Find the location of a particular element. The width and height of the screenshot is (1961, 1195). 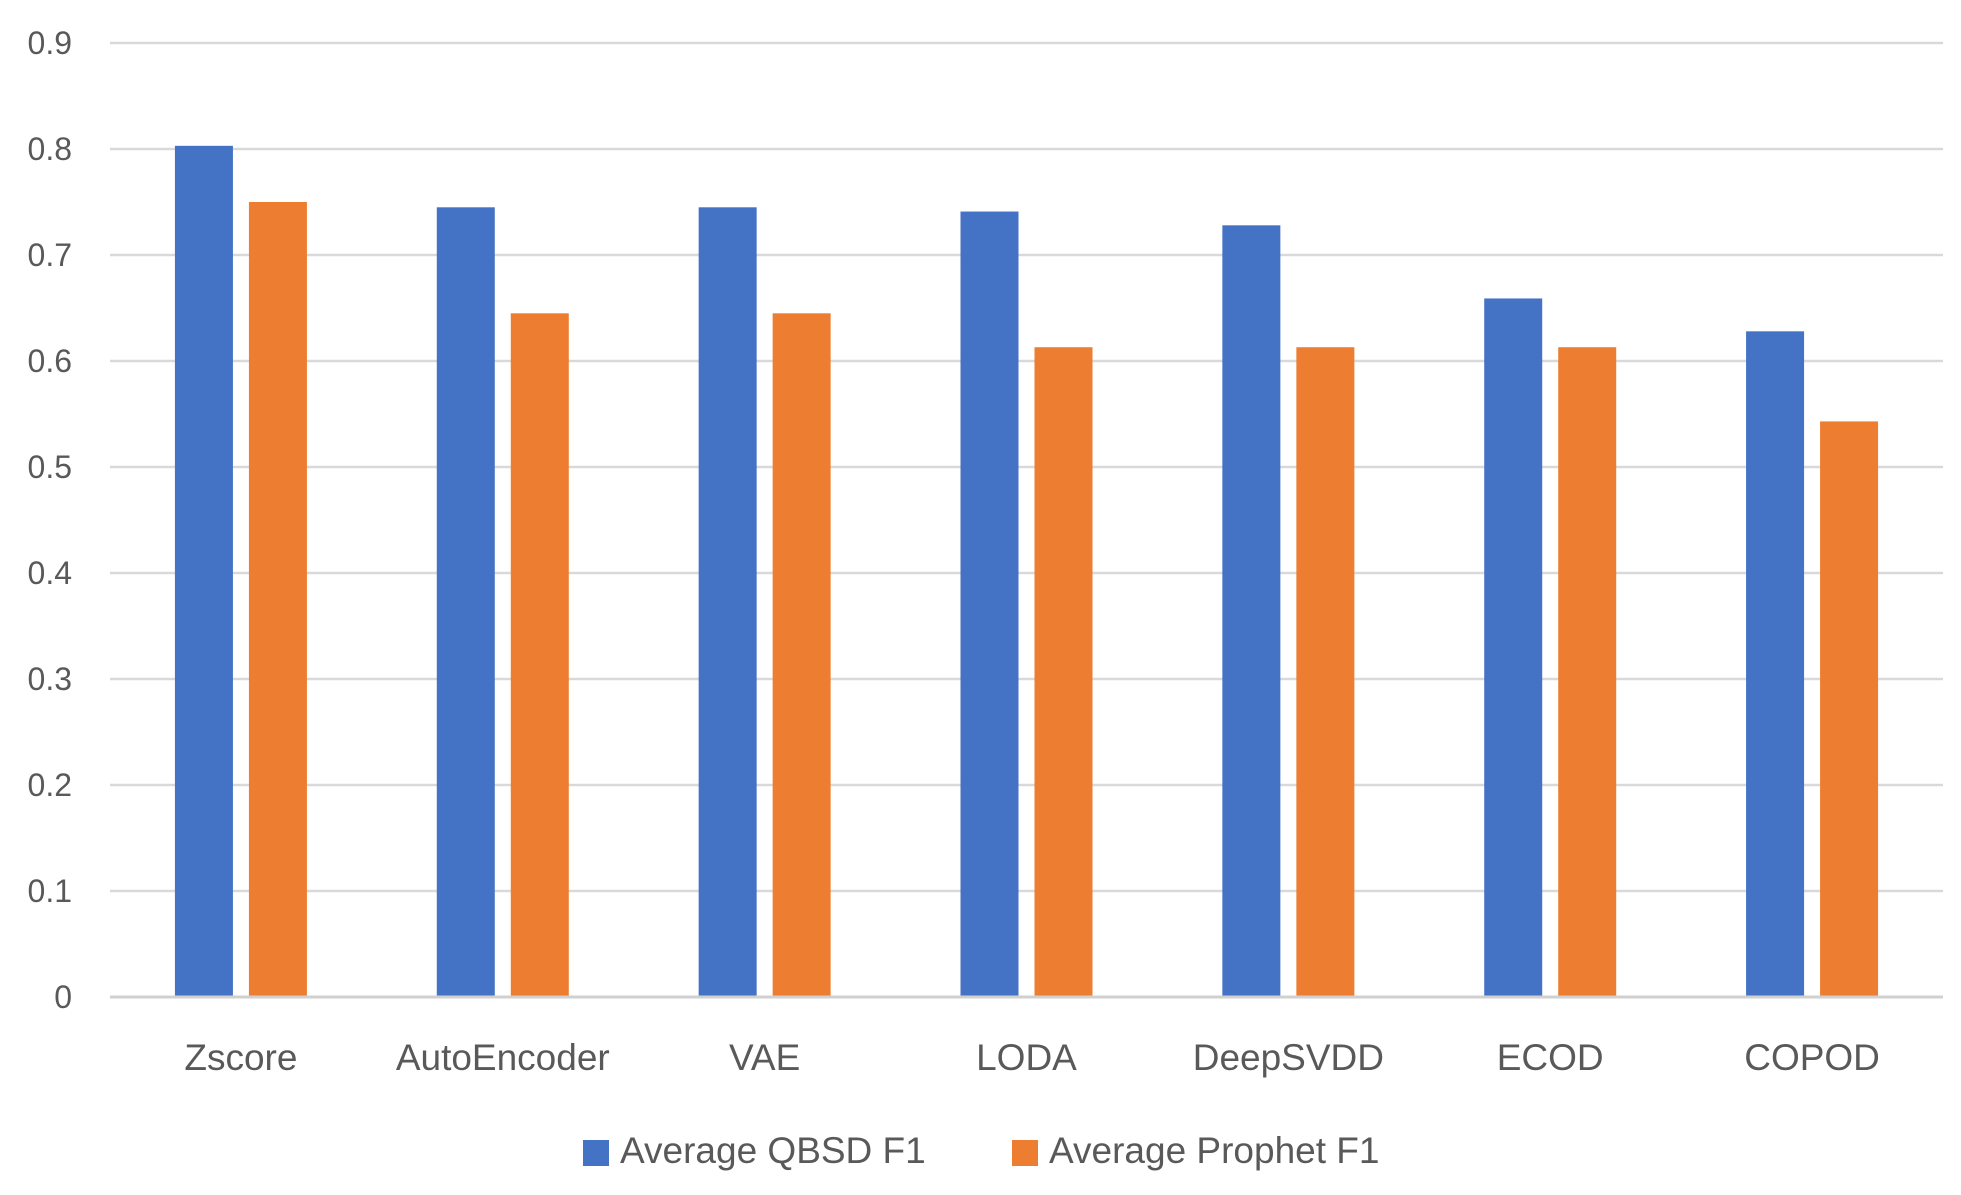

x-category-label: COPOD is located at coordinates (1812, 1057).